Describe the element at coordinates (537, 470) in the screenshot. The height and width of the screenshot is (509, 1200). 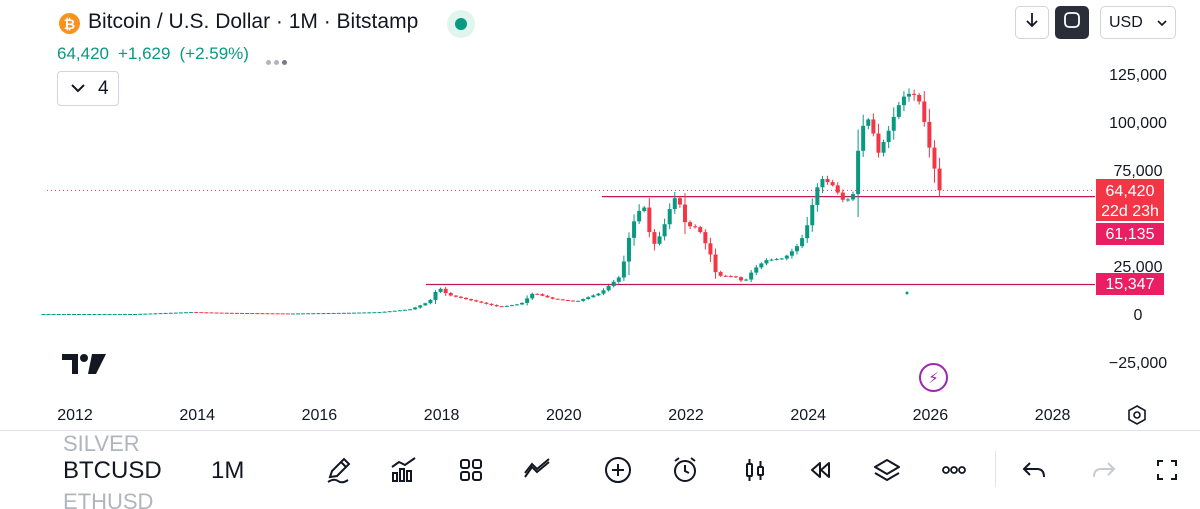
I see `compare-button` at that location.